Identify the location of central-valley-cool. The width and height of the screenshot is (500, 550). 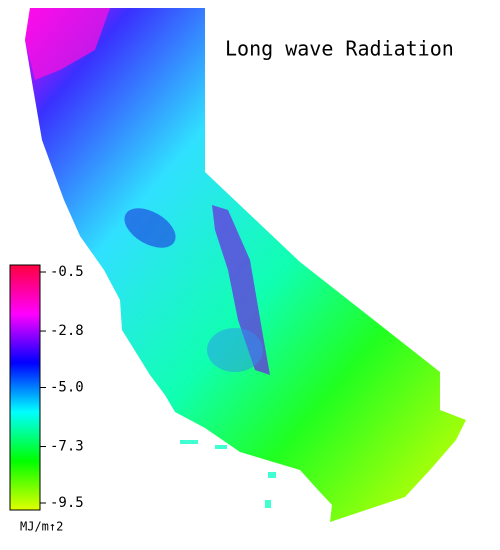
(150, 228).